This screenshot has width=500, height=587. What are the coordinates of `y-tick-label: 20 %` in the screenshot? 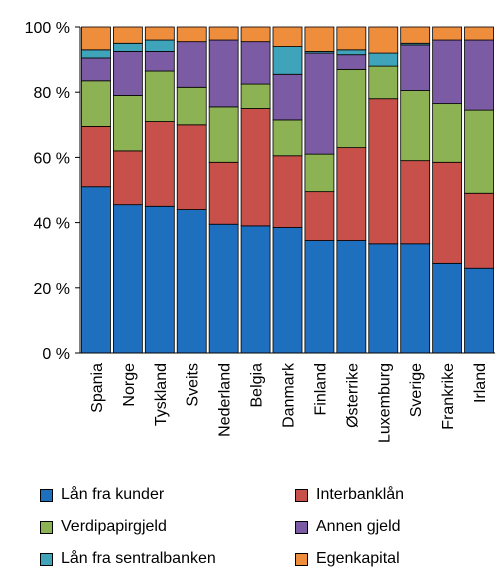 It's located at (52, 289).